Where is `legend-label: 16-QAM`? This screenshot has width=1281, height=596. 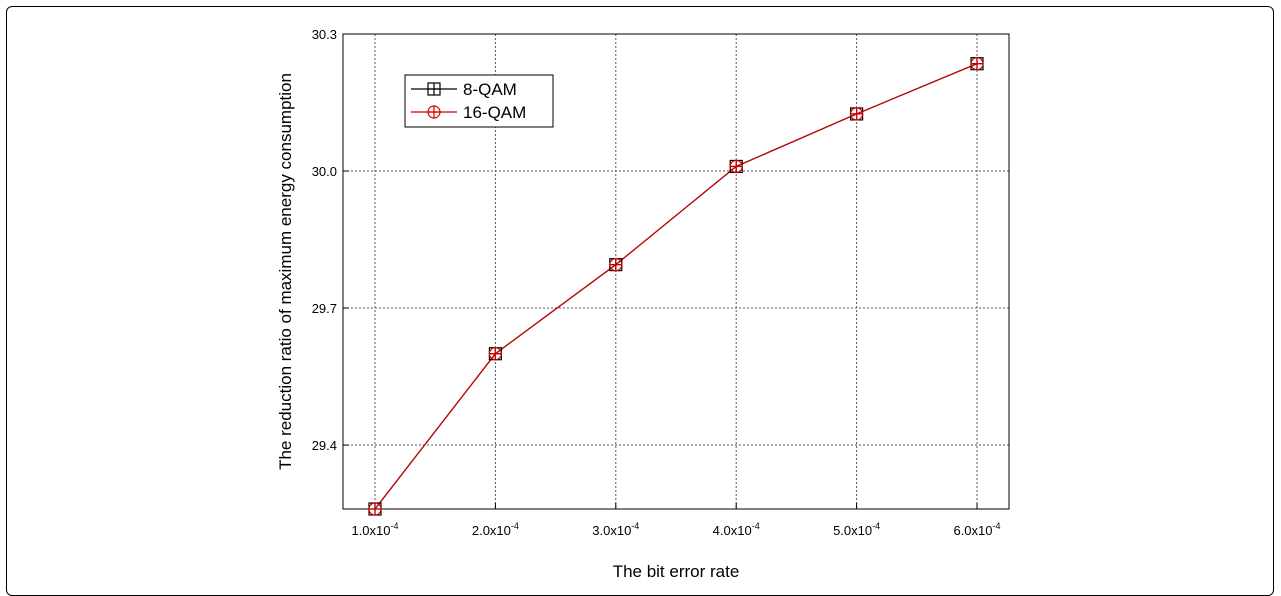 legend-label: 16-QAM is located at coordinates (494, 112).